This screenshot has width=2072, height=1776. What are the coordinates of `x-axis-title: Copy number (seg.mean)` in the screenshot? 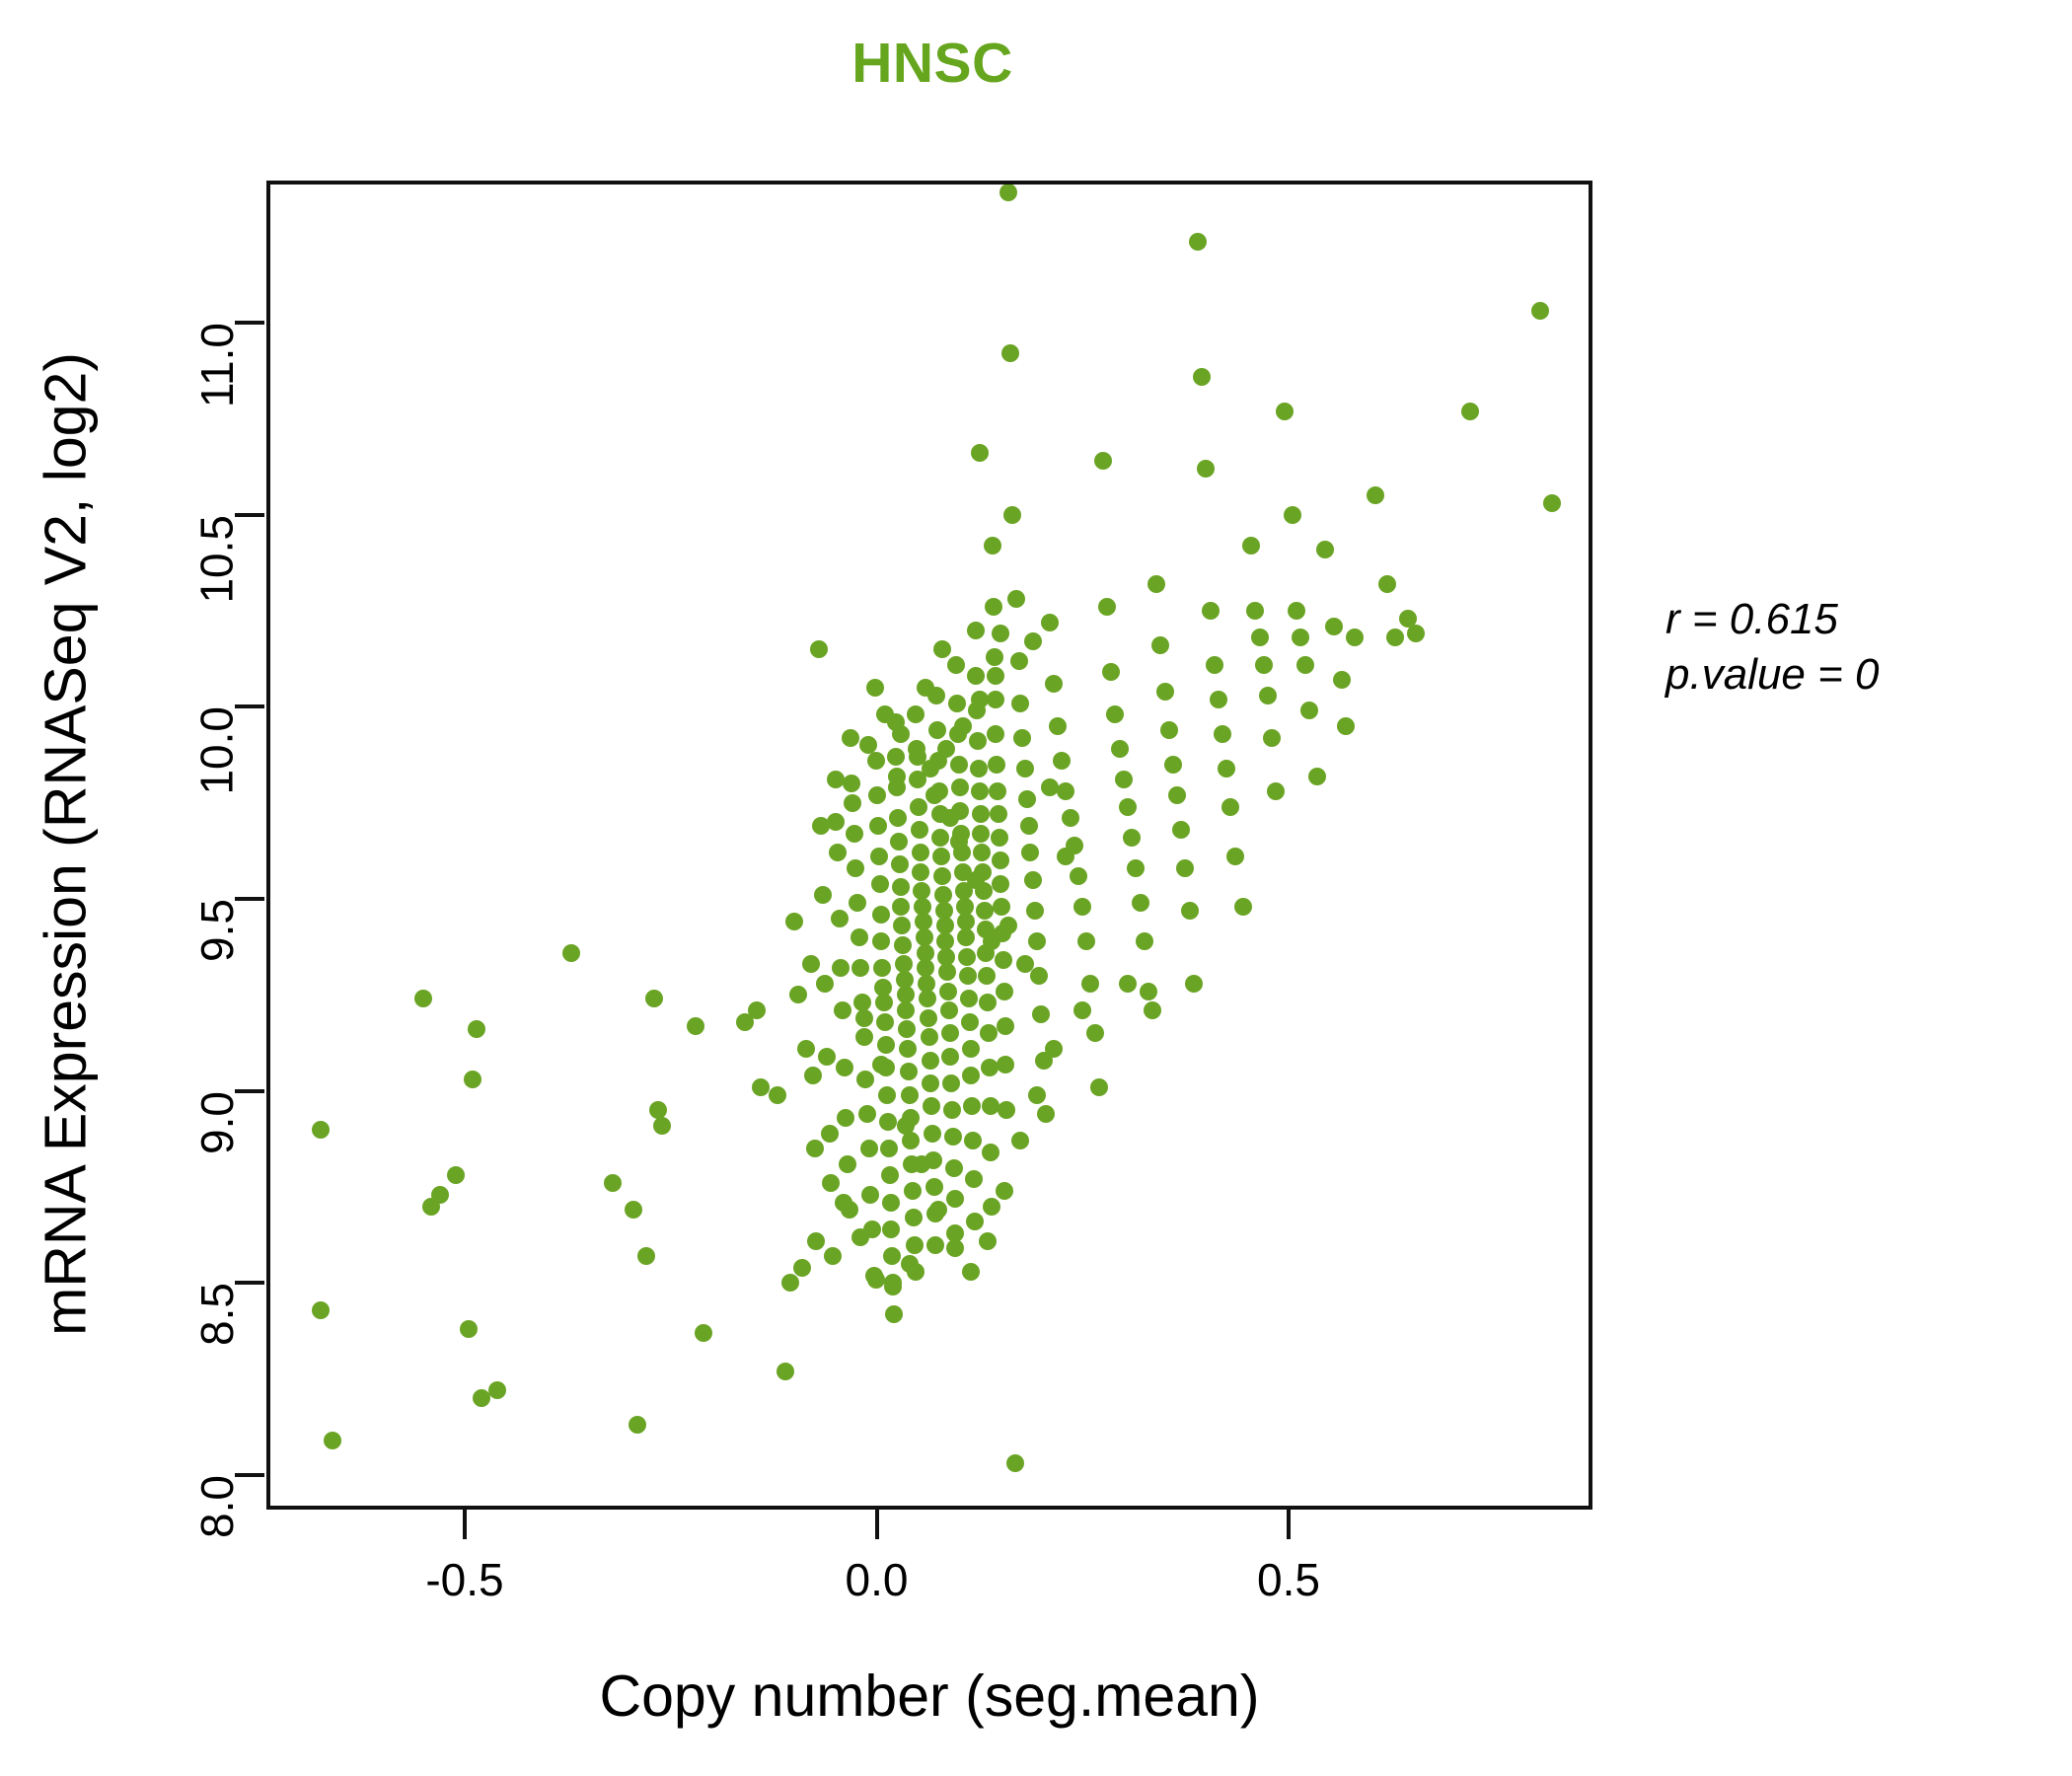 It's located at (929, 1697).